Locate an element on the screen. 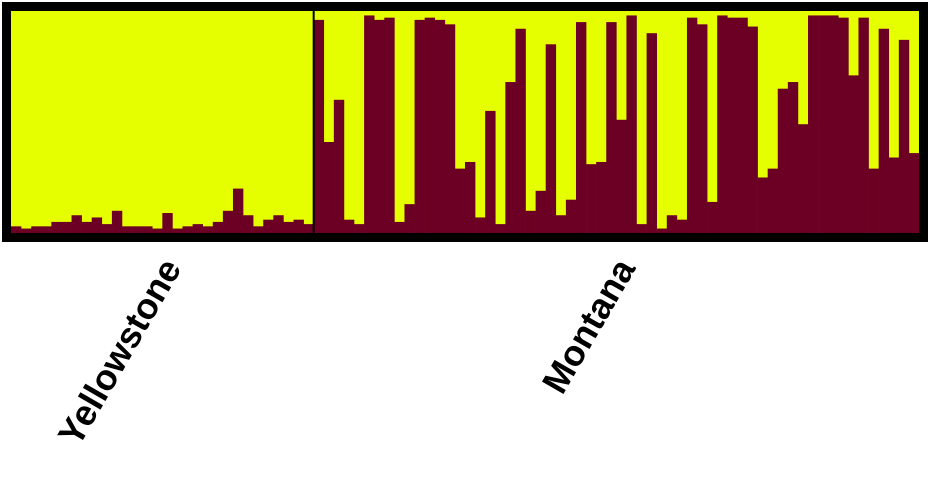 This screenshot has width=930, height=478. group-label-yellowstone: Yellowstone is located at coordinates (120, 351).